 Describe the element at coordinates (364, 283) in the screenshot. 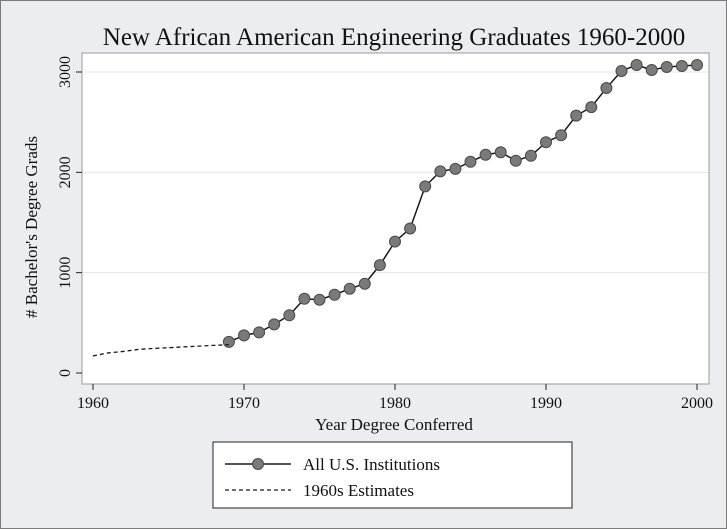

I see `data-point-1978` at that location.